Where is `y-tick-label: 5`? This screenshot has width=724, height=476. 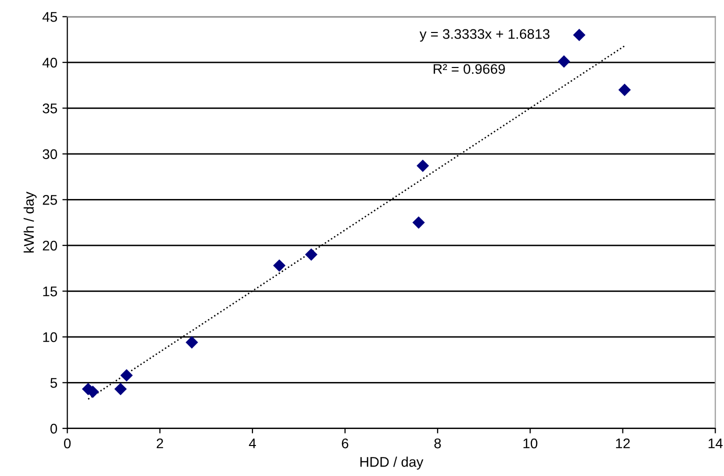 y-tick-label: 5 is located at coordinates (54, 383).